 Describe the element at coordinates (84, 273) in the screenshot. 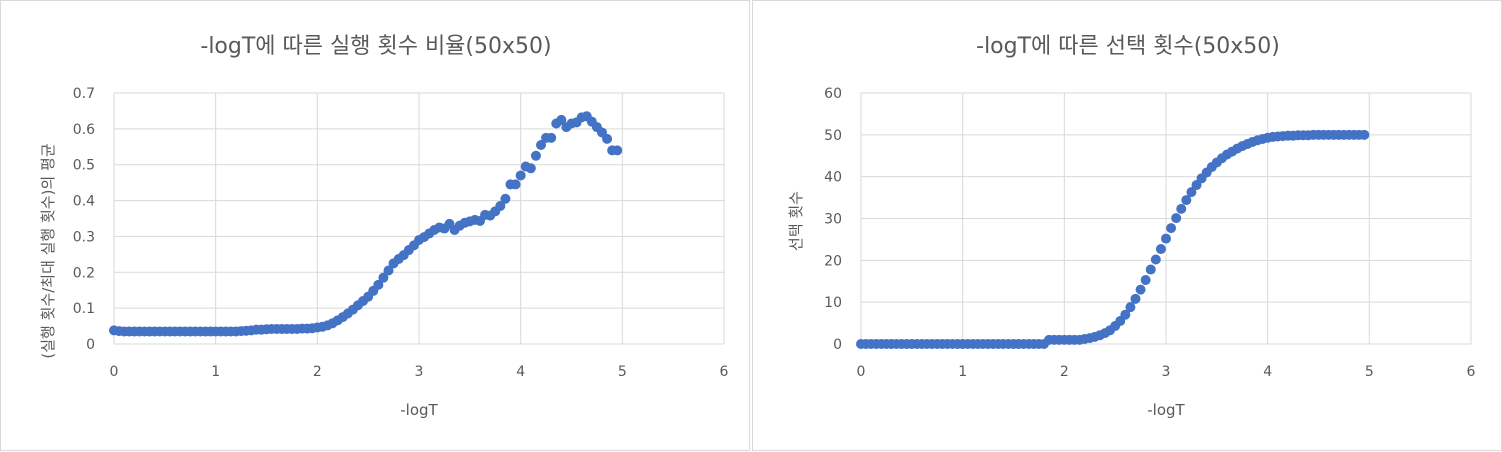

I see `y-tick-label: 0.2` at that location.